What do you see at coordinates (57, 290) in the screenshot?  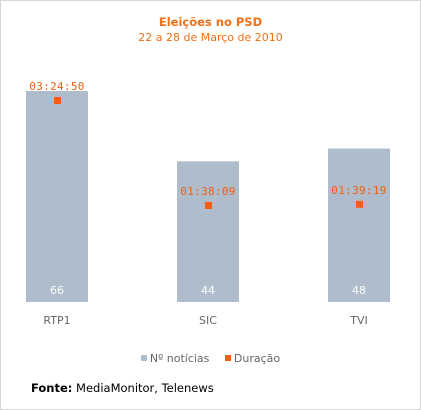 I see `bar-value-label-rtp1: 66` at bounding box center [57, 290].